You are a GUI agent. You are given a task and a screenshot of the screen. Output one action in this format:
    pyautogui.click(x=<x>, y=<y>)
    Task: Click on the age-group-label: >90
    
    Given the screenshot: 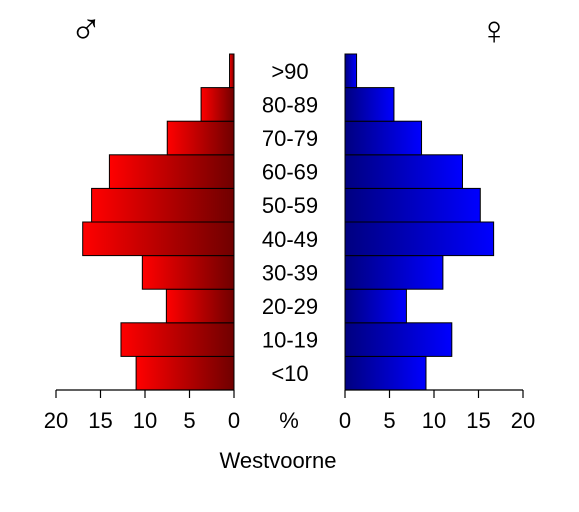 What is the action you would take?
    pyautogui.click(x=289, y=71)
    